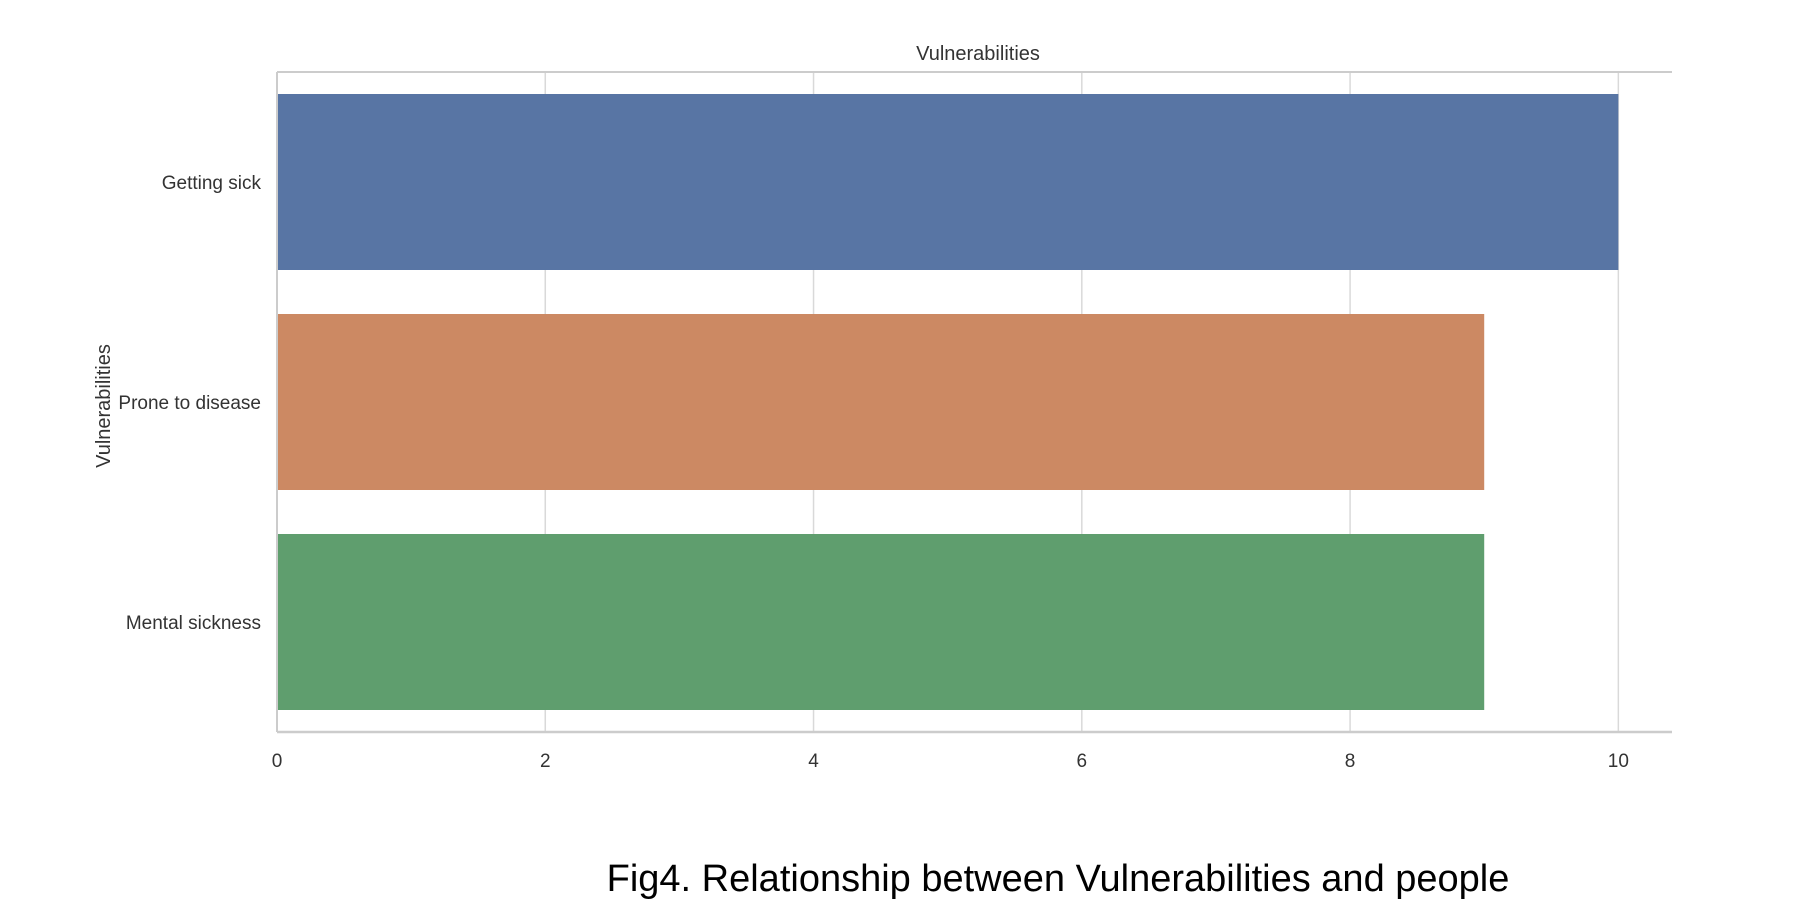 Image resolution: width=1816 pixels, height=908 pixels. I want to click on x-tick-label: 10, so click(1618, 761).